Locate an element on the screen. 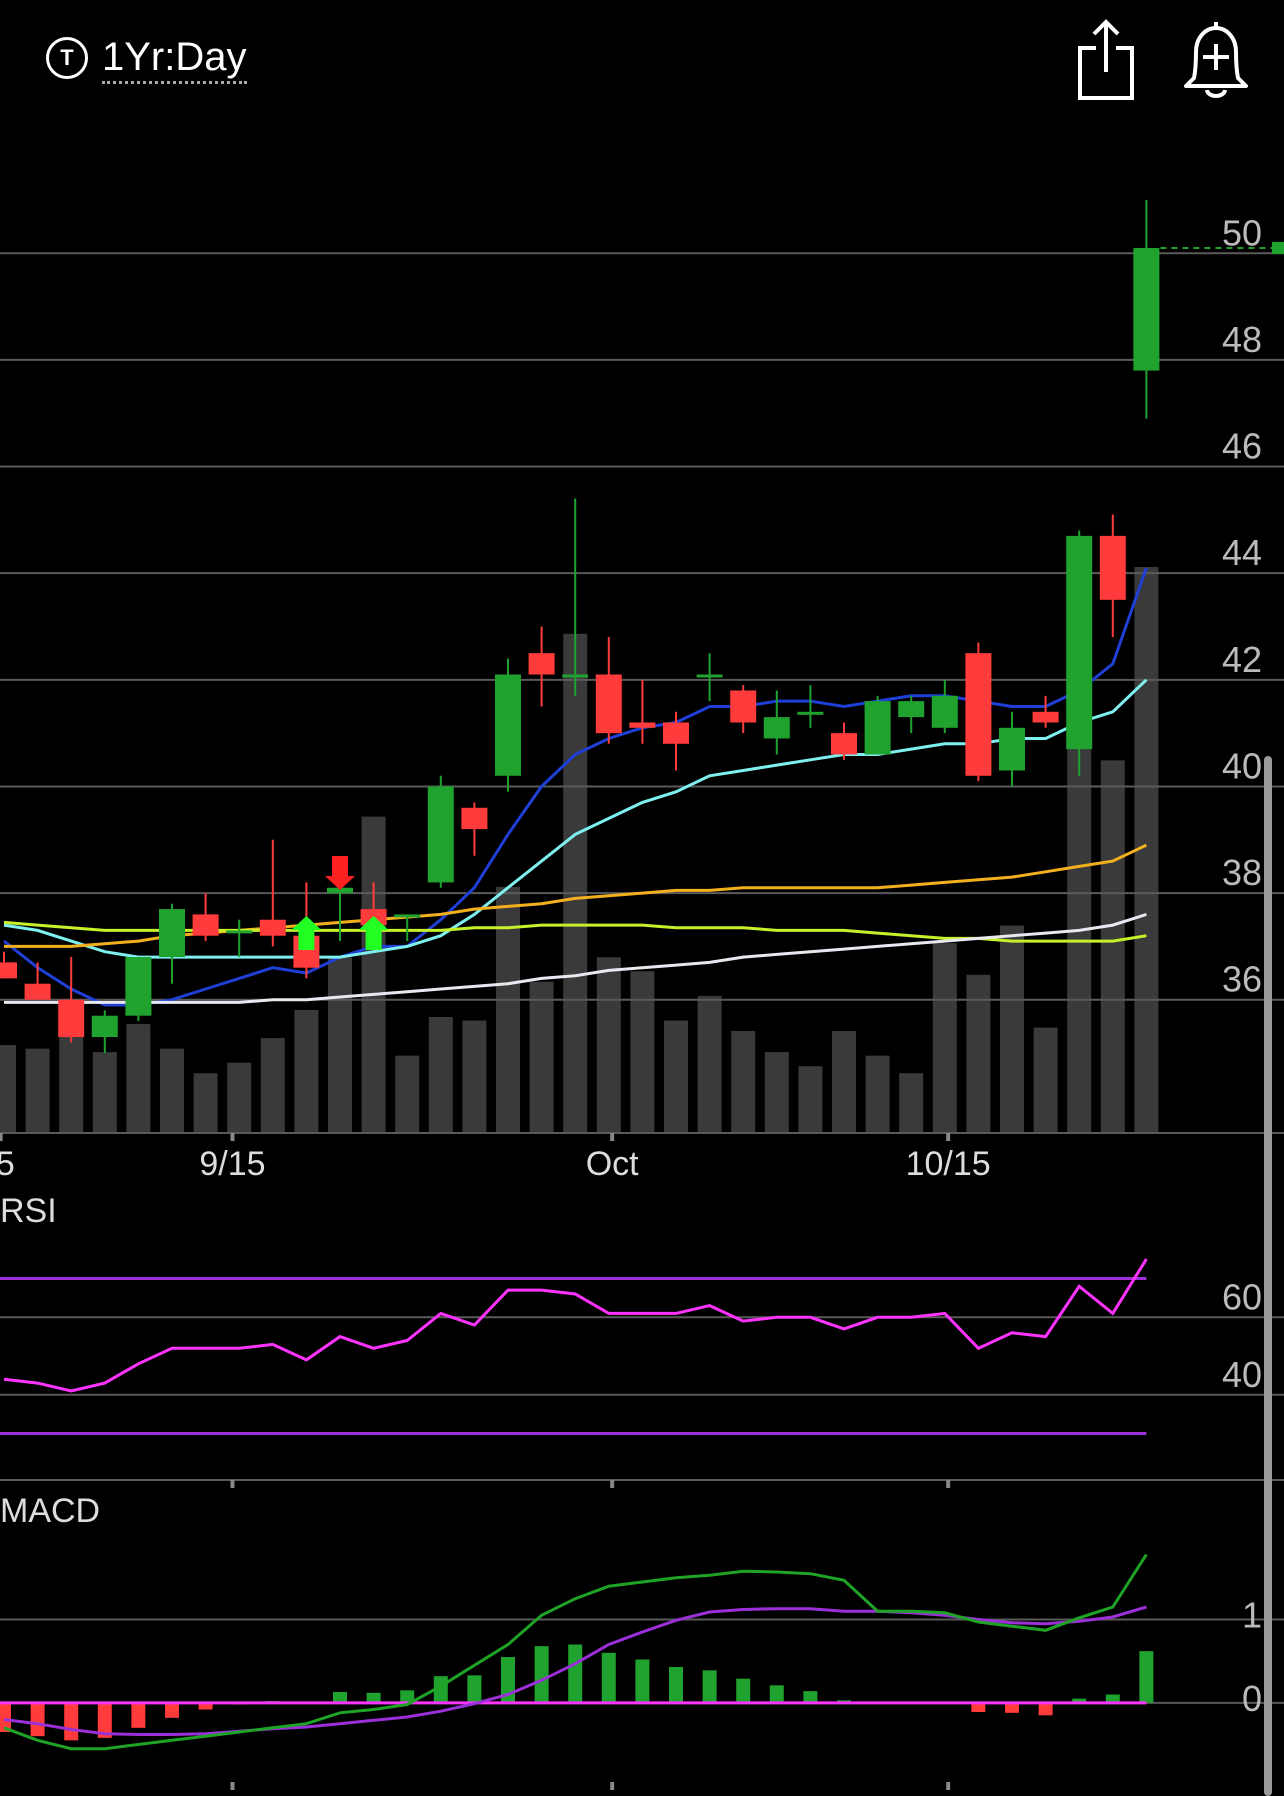  add-alert-button is located at coordinates (1216, 59).